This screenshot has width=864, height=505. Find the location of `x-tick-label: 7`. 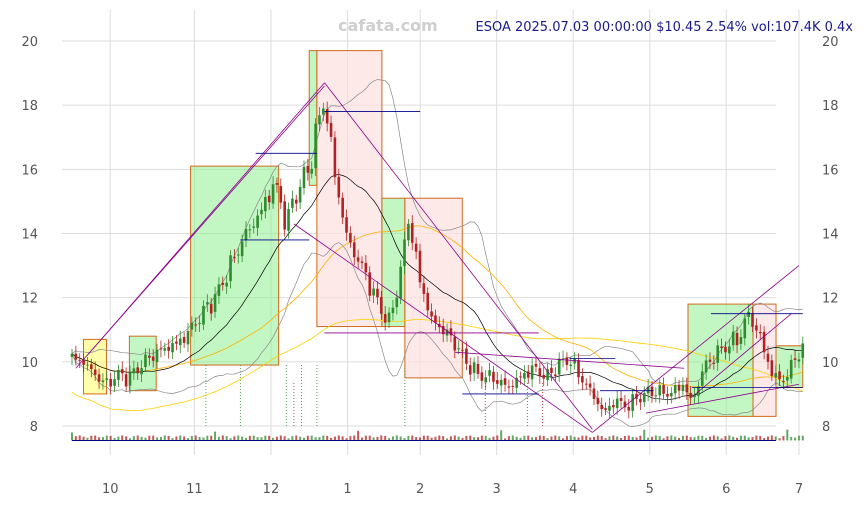

x-tick-label: 7 is located at coordinates (799, 489).